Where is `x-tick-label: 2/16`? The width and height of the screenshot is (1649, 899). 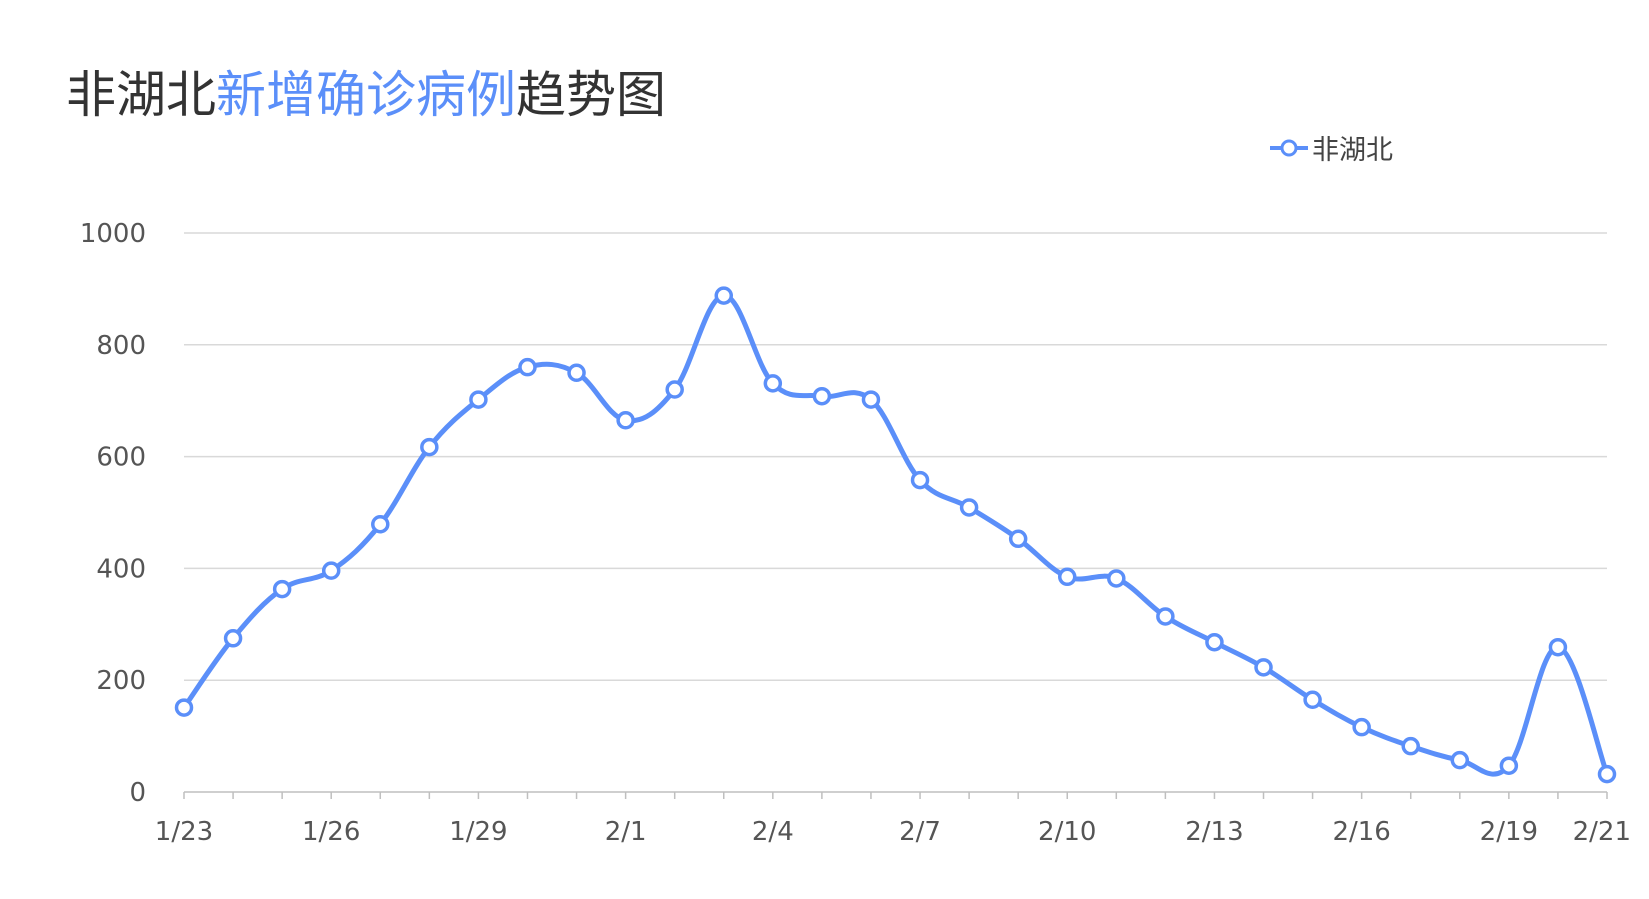
x-tick-label: 2/16 is located at coordinates (1361, 832).